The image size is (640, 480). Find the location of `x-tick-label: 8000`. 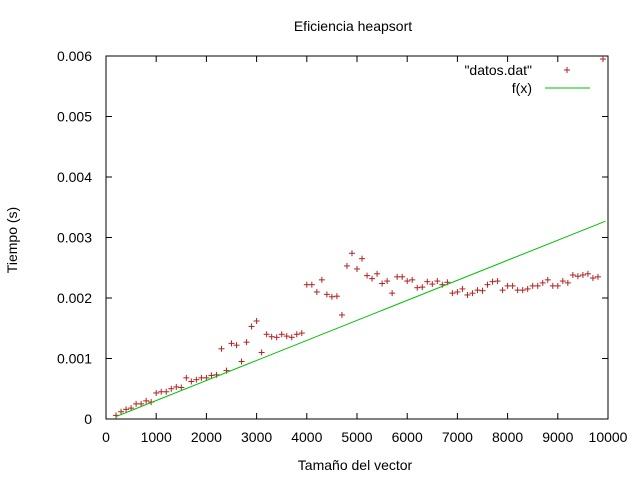

x-tick-label: 8000 is located at coordinates (507, 437).